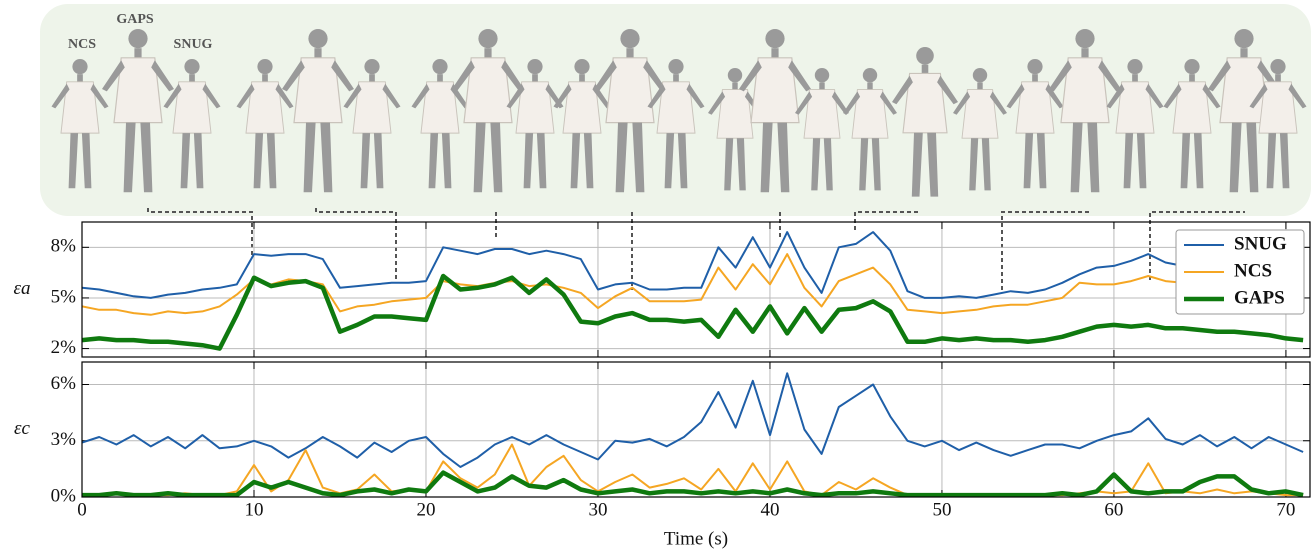 The height and width of the screenshot is (554, 1313). What do you see at coordinates (425, 509) in the screenshot?
I see `x-tick-label: 20` at bounding box center [425, 509].